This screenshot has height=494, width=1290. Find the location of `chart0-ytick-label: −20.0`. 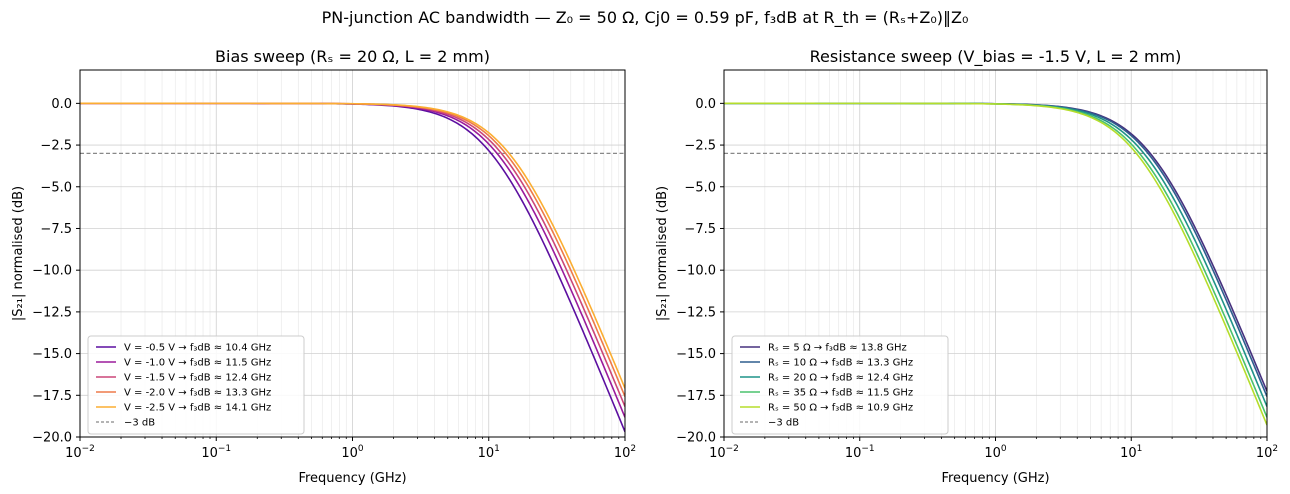

chart0-ytick-label: −20.0 is located at coordinates (52, 438).